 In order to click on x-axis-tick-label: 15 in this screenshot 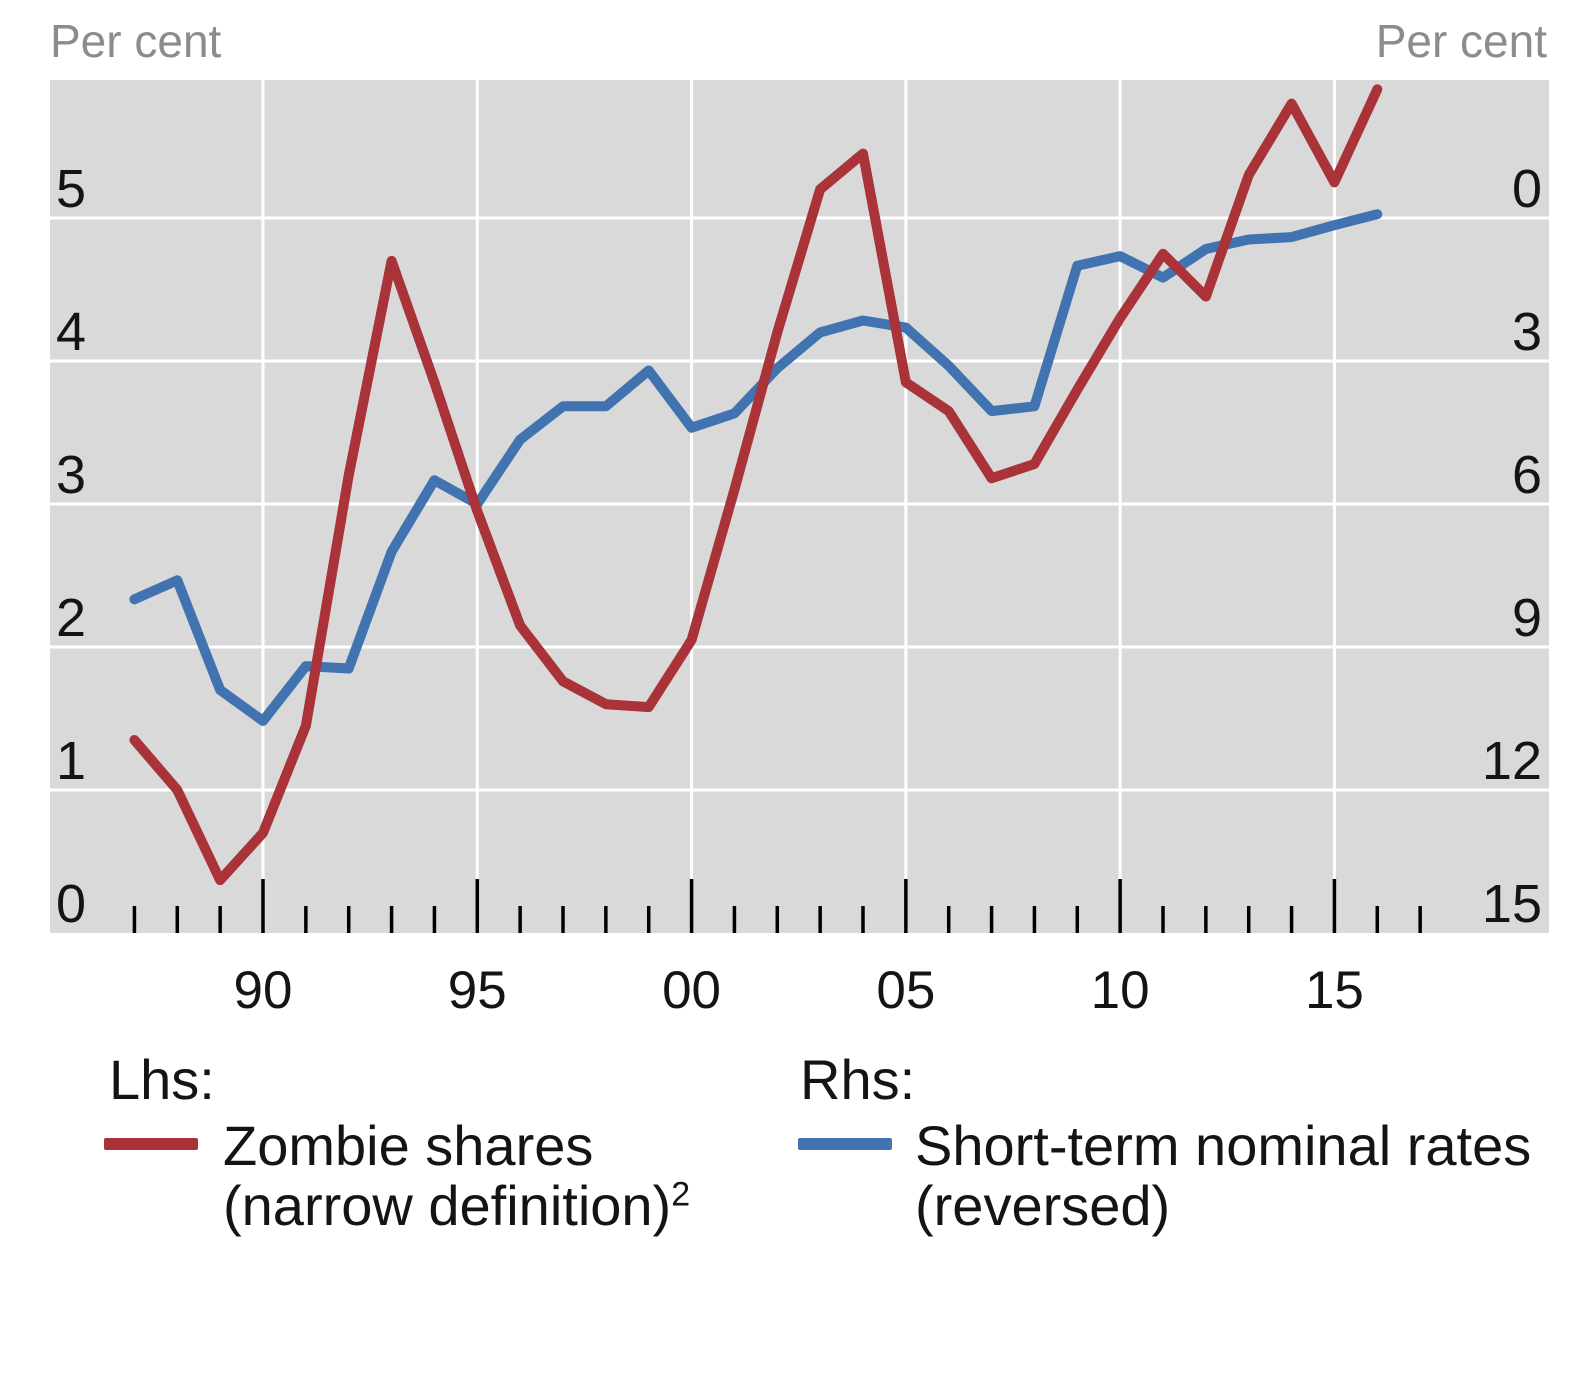, I will do `click(1334, 990)`.